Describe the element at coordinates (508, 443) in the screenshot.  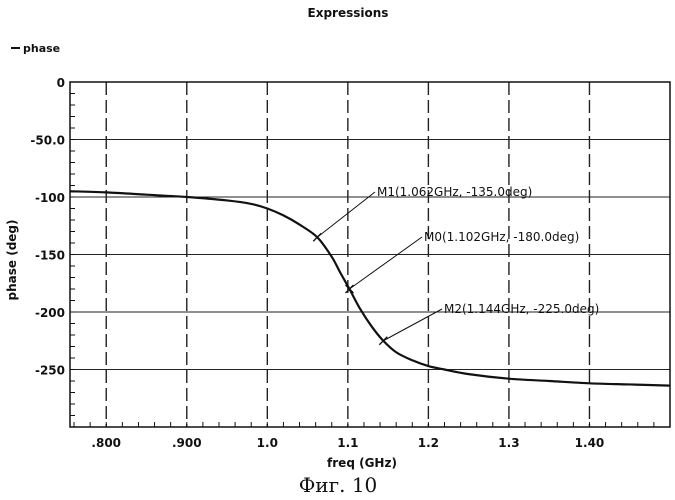
I see `x-tick-label: 1.3` at that location.